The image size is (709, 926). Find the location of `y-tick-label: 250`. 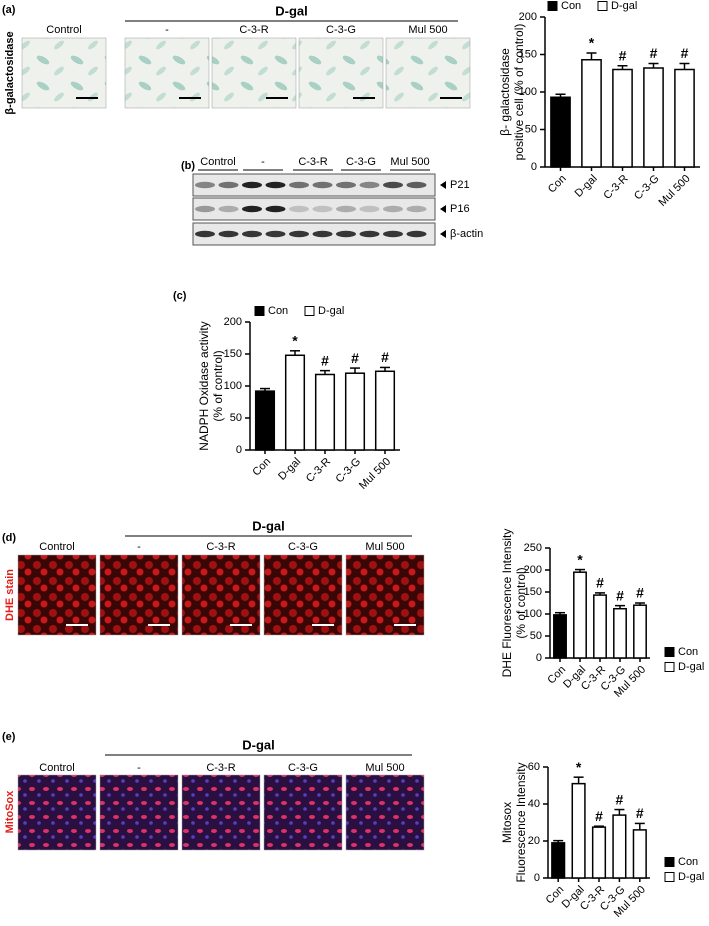

y-tick-label: 250 is located at coordinates (533, 548).